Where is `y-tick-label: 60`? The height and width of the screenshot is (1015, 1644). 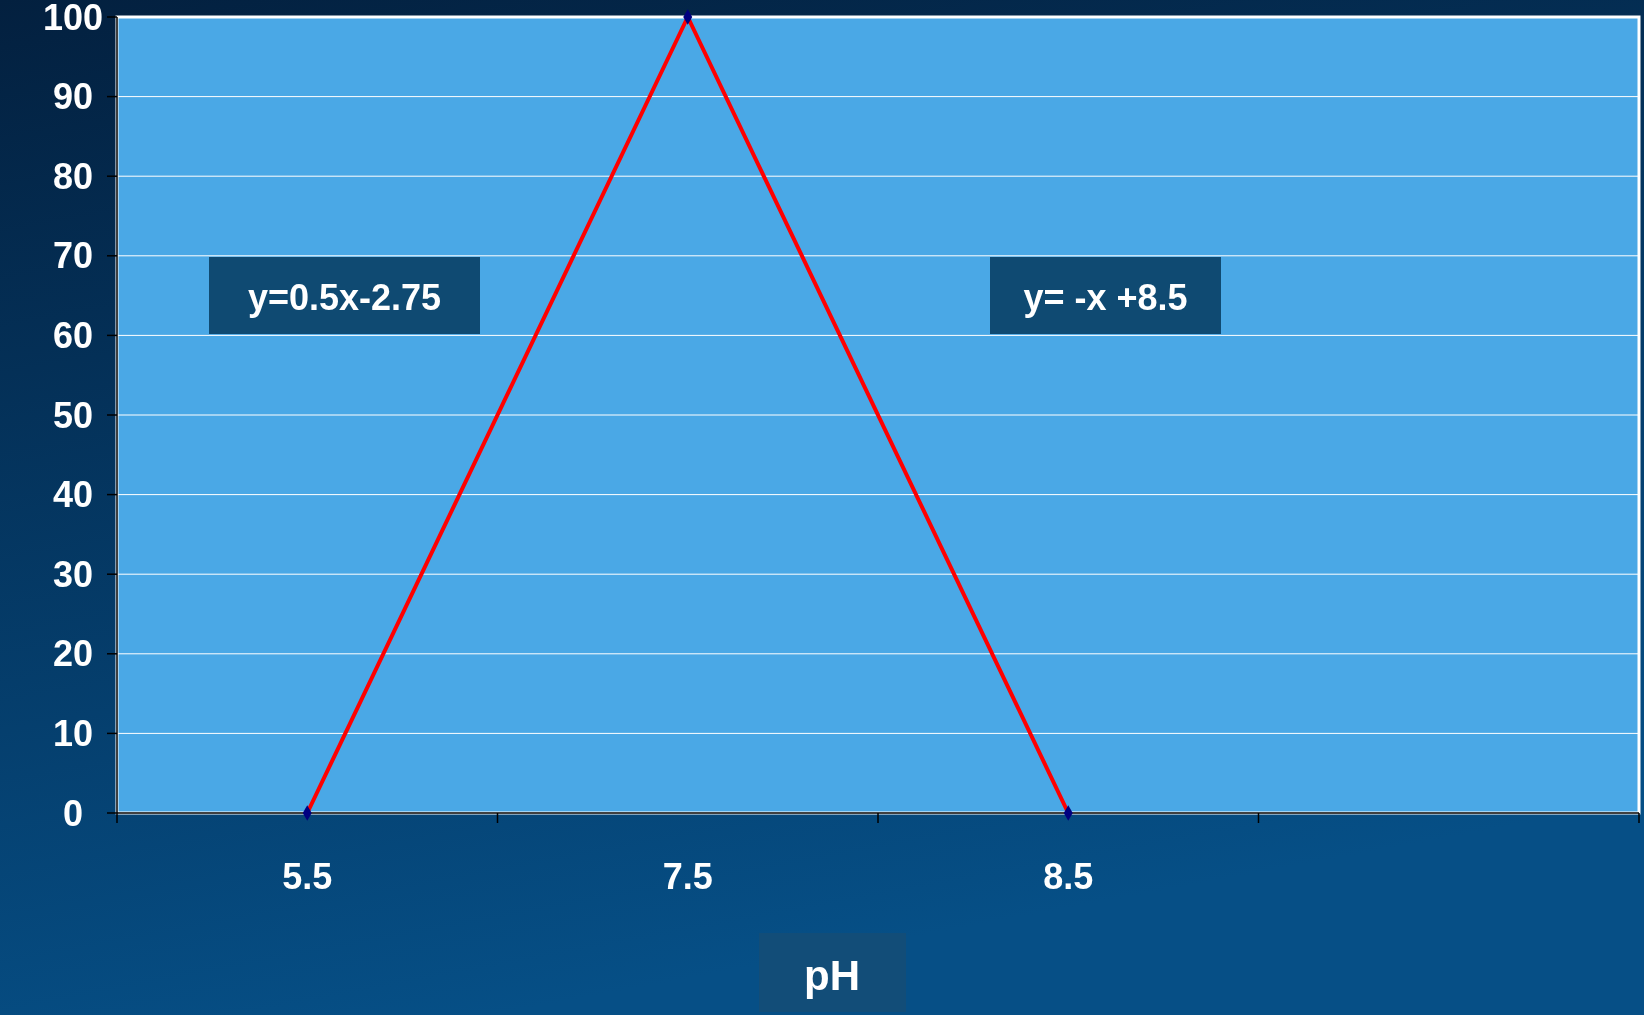
y-tick-label: 60 is located at coordinates (73, 335).